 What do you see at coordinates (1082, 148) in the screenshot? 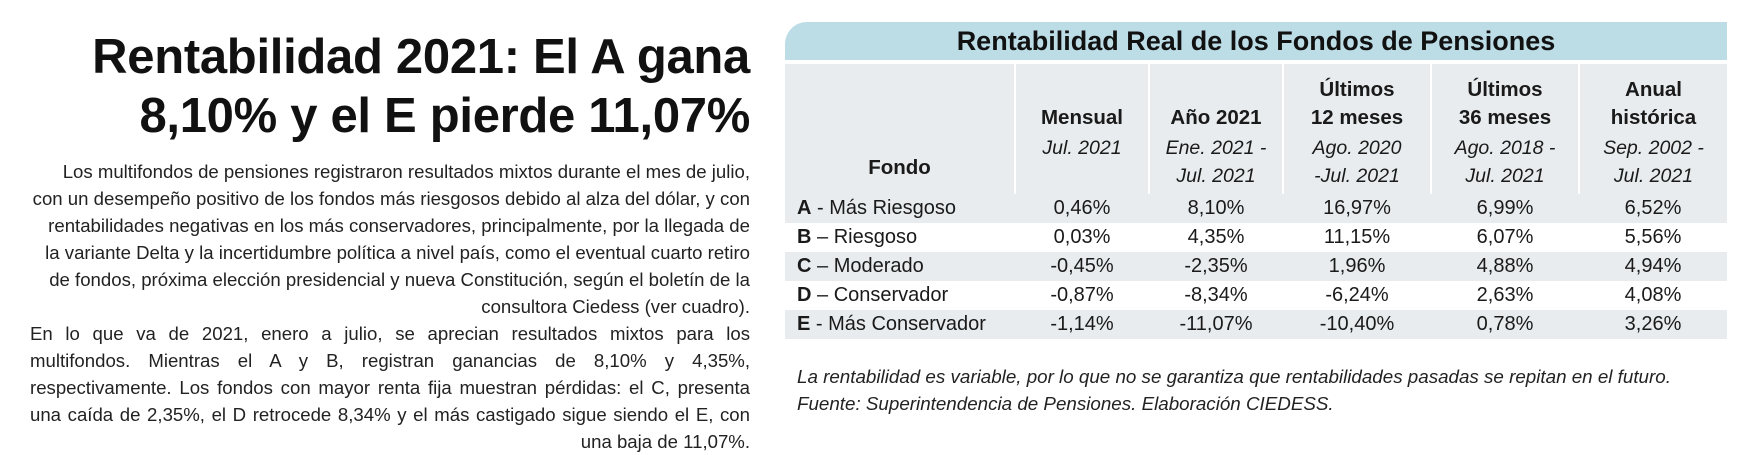
I see `column-period-1: Jul. 2021` at bounding box center [1082, 148].